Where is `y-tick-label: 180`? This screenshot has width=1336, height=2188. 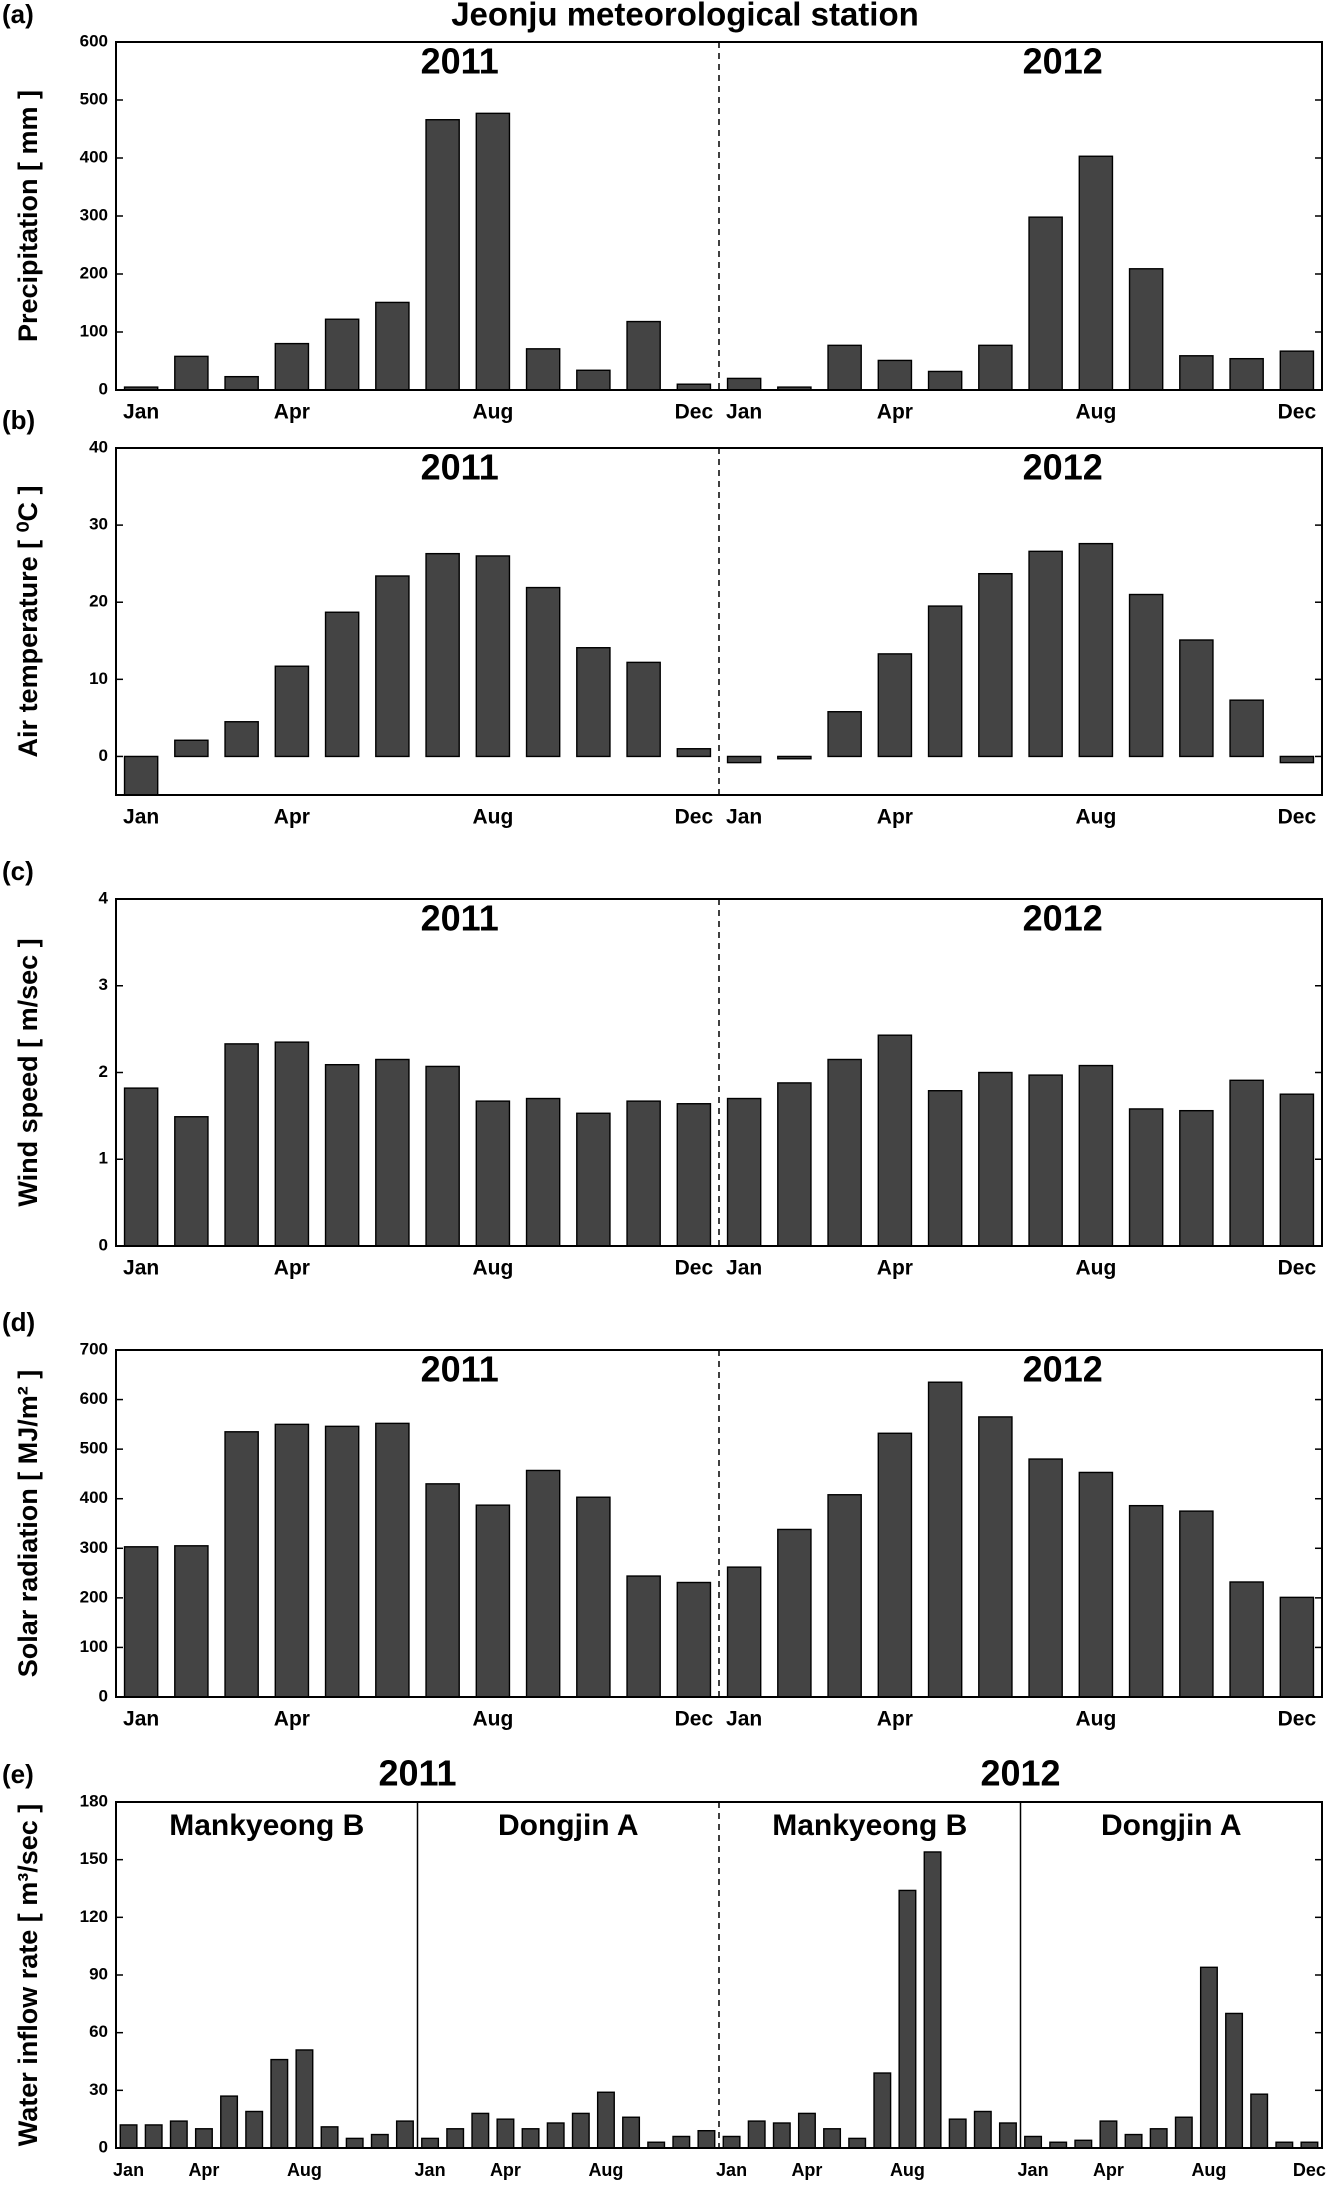
y-tick-label: 180 is located at coordinates (94, 1800).